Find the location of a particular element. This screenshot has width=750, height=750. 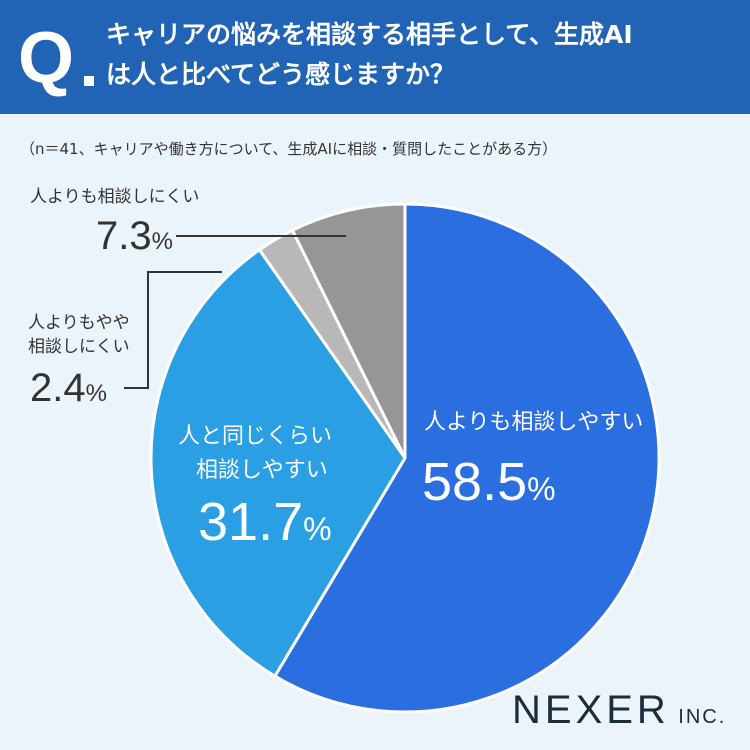

label-slice-4: 人よりも相談しにくい is located at coordinates (115, 197).